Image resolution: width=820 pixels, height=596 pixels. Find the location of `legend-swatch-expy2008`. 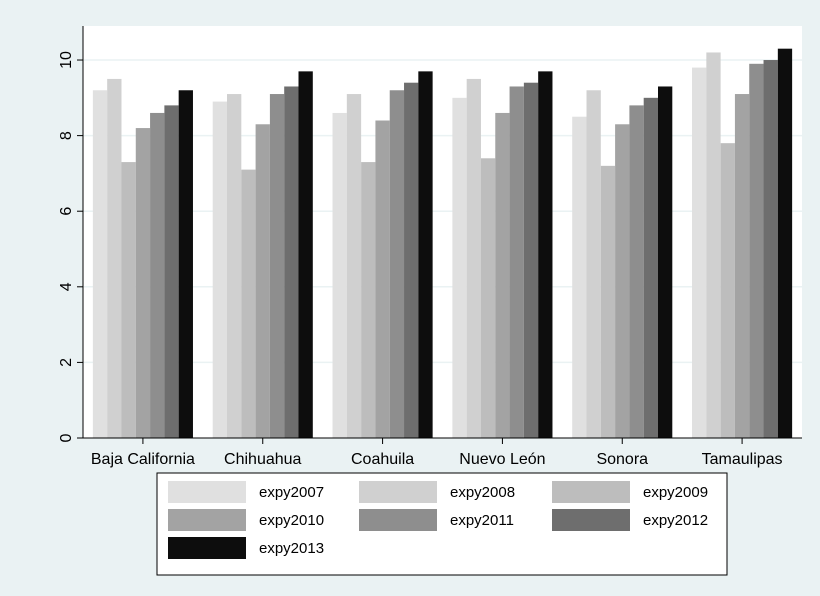

legend-swatch-expy2008 is located at coordinates (398, 492).